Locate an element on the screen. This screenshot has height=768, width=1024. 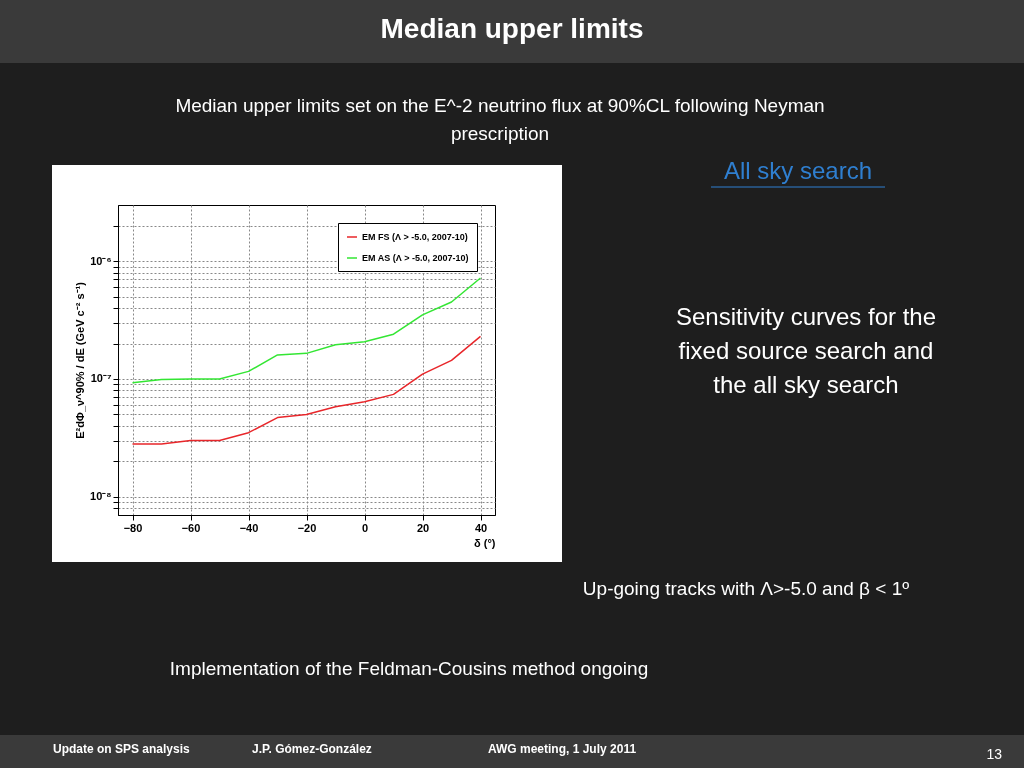
text: Implementation of the Feldman-Cousins method ongoing is located at coordinates (409, 668).